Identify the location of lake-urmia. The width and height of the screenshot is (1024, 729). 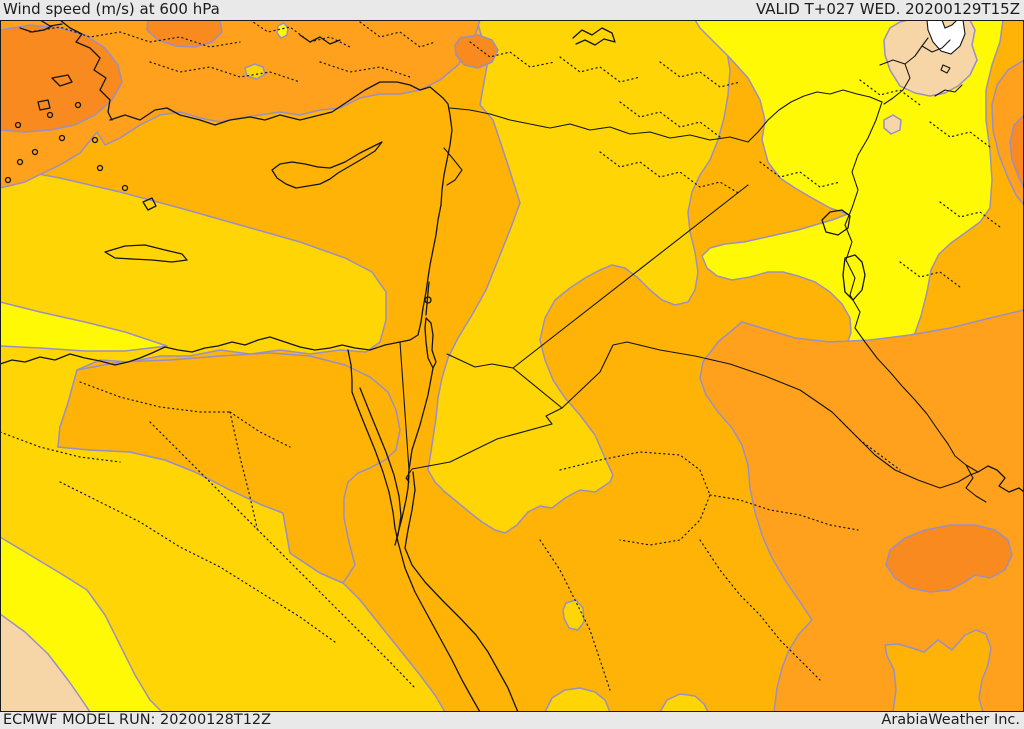
(854, 277).